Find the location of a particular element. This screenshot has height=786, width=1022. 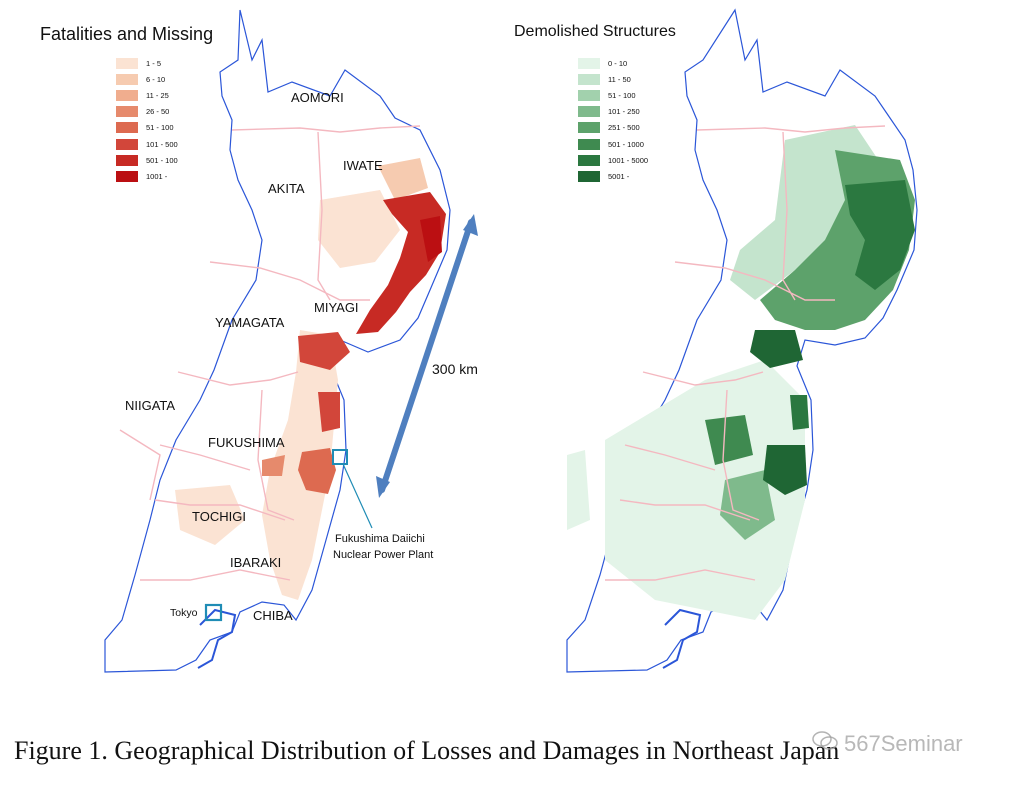

fatalities-map-title: Fatalities and Missing is located at coordinates (127, 34).